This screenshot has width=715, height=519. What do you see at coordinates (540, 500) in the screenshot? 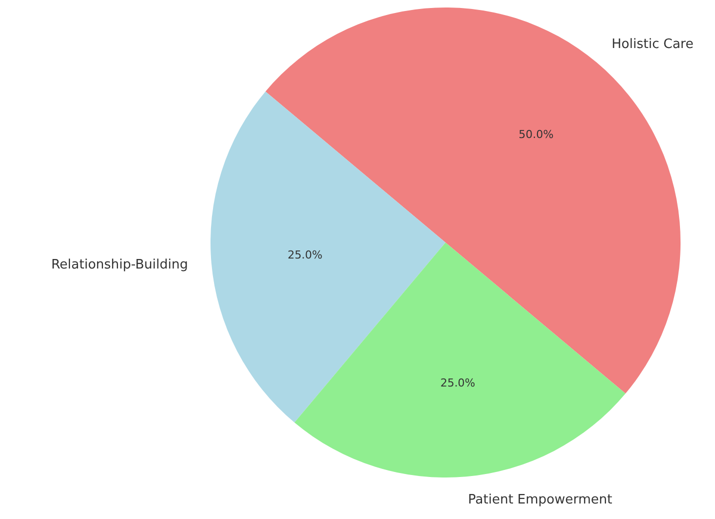
I see `slice-label: Patient Empowerment` at bounding box center [540, 500].